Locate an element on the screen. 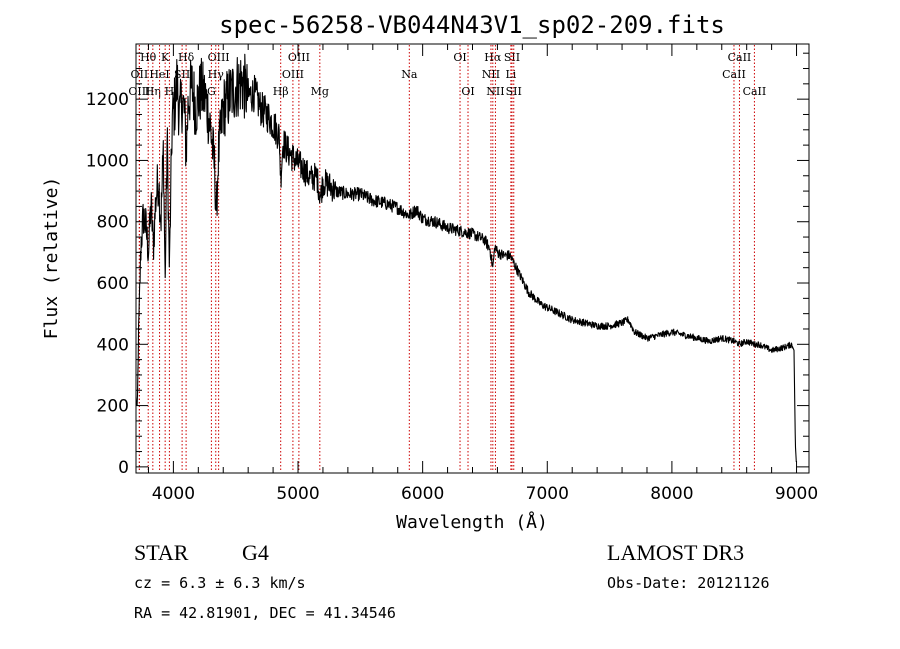 The height and width of the screenshot is (649, 900). y-tick-label-600: 600 is located at coordinates (113, 284).